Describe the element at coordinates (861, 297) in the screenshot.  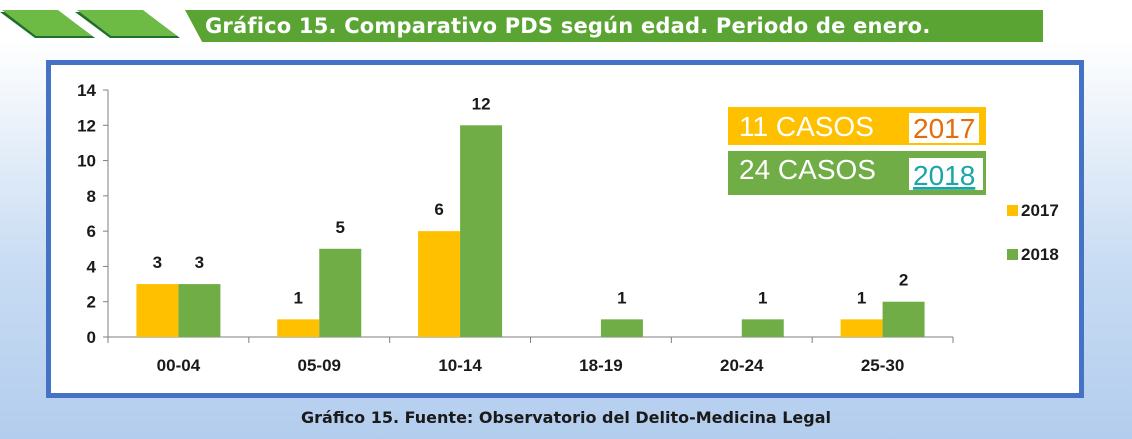
I see `data-label-2017-25-30: 1` at that location.